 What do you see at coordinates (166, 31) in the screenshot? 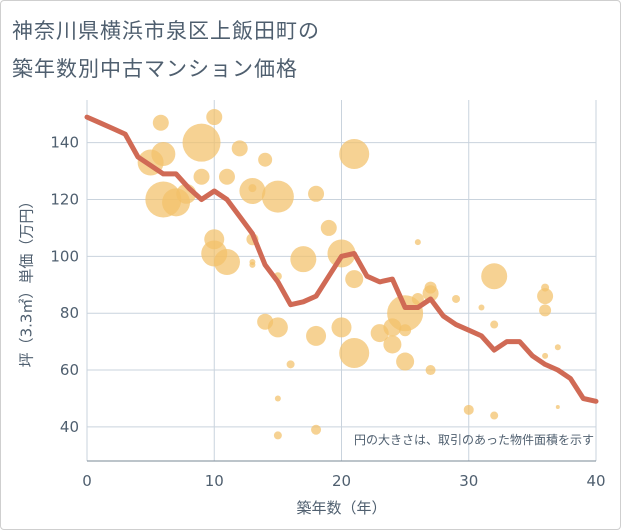
I see `chart-title-line1: 神奈川県横浜市泉区上飯田町の` at bounding box center [166, 31].